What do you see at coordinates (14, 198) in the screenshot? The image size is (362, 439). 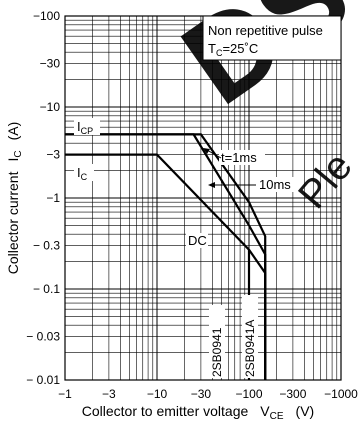 I see `y-axis-label: Collector currentIC(A)` at bounding box center [14, 198].